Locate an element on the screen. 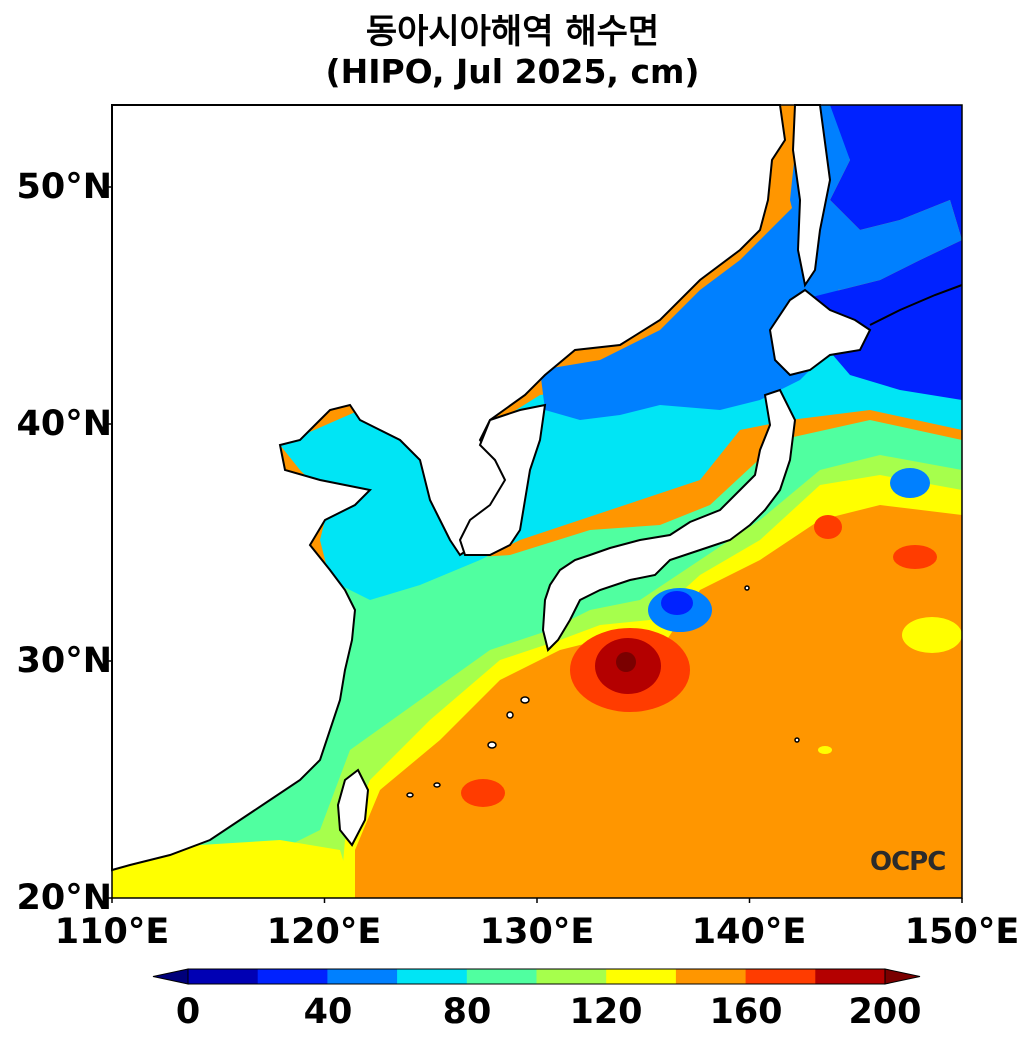  x-tick-label-120: 120°E is located at coordinates (324, 932).